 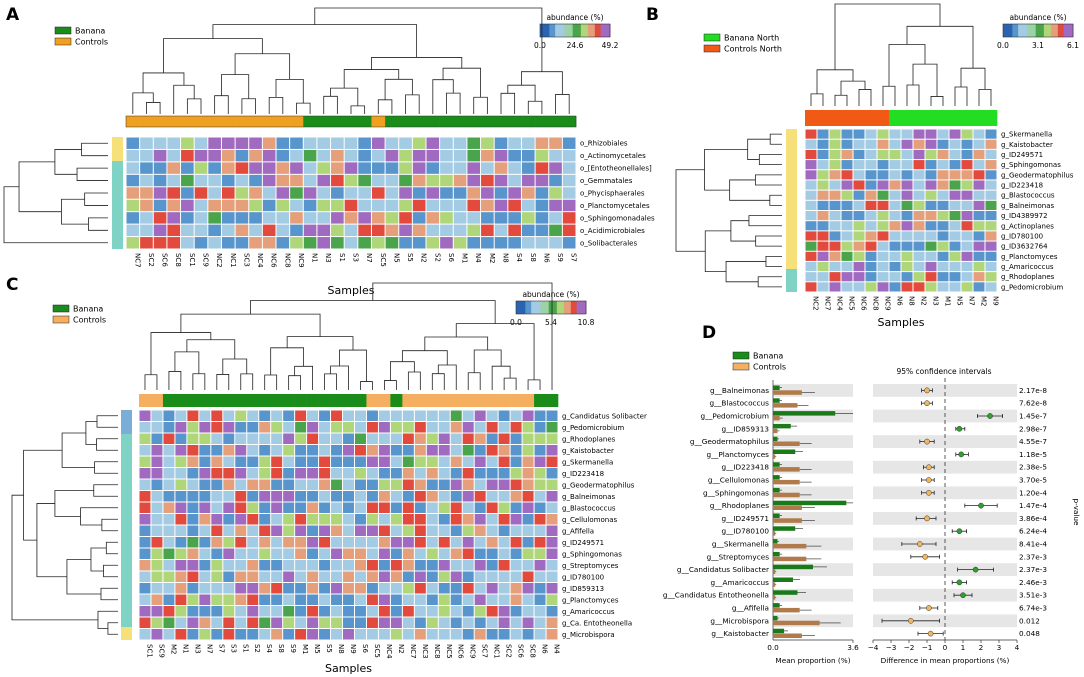 I want to click on heatmap-col-label: S2, so click(x=437, y=257).